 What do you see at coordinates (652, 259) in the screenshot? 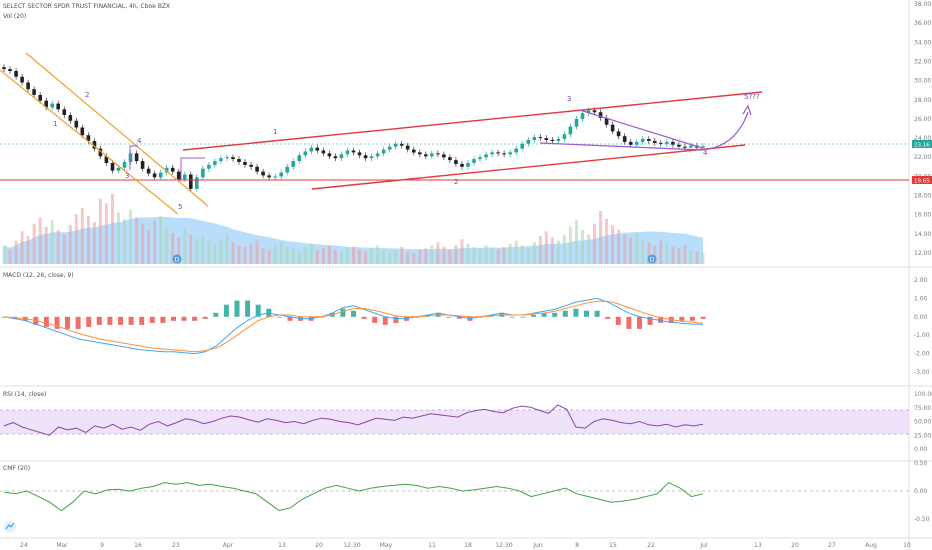
I see `event-badge-2: D` at bounding box center [652, 259].